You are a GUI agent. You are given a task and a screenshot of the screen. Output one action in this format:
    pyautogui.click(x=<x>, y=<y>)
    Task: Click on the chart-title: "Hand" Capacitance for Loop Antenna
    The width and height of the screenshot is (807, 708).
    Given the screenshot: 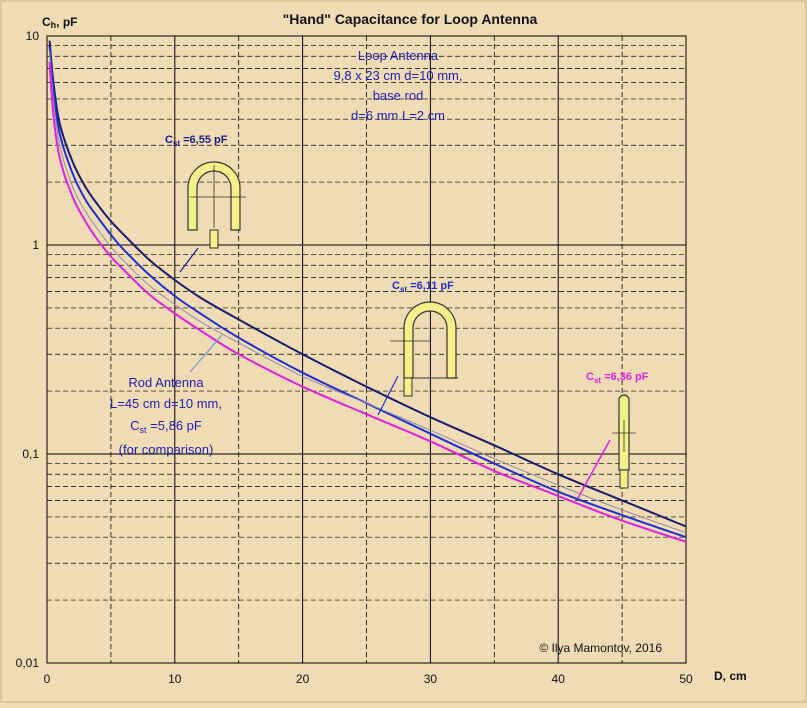 What is the action you would take?
    pyautogui.click(x=410, y=19)
    